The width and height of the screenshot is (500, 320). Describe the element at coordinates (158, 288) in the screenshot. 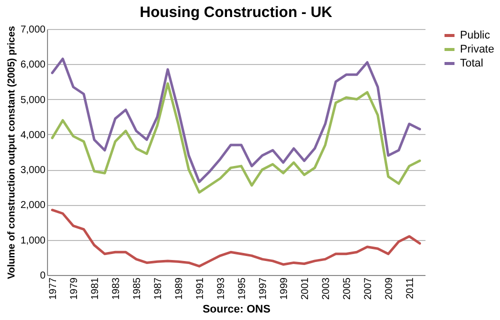

I see `x-tick-label: 1987` at that location.